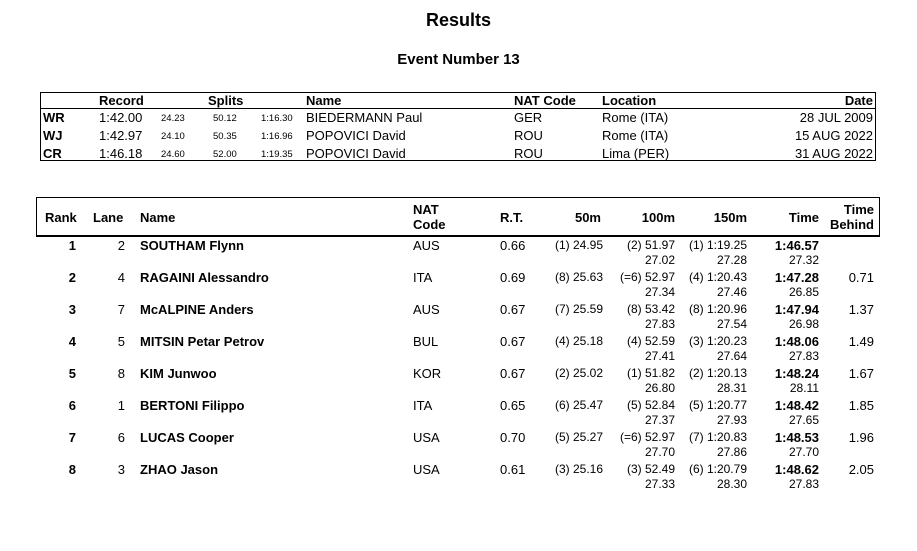  What do you see at coordinates (731, 292) in the screenshot?
I see `result-d150: 27.46` at bounding box center [731, 292].